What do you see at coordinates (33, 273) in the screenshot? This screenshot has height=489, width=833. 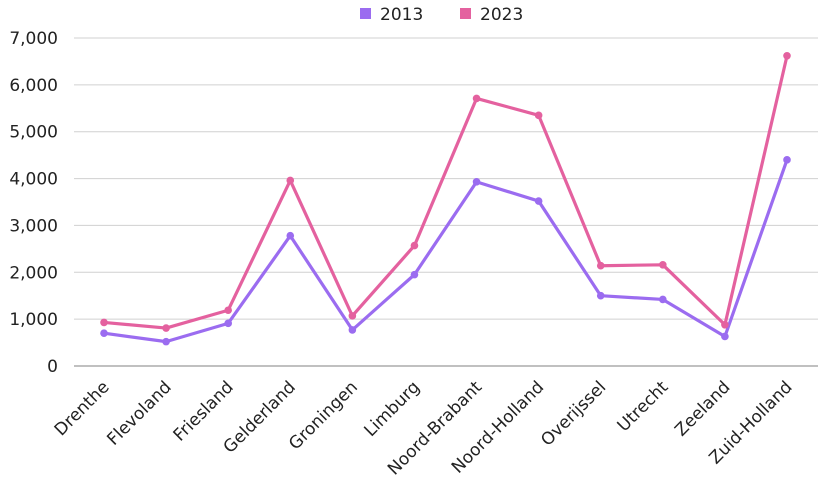 I see `y-tick-label: 2,000` at bounding box center [33, 273].